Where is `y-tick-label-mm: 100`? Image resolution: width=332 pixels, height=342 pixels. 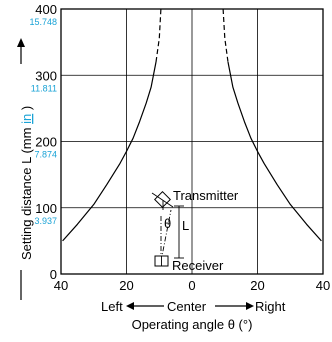 y-tick-label-mm: 100 is located at coordinates (46, 208).